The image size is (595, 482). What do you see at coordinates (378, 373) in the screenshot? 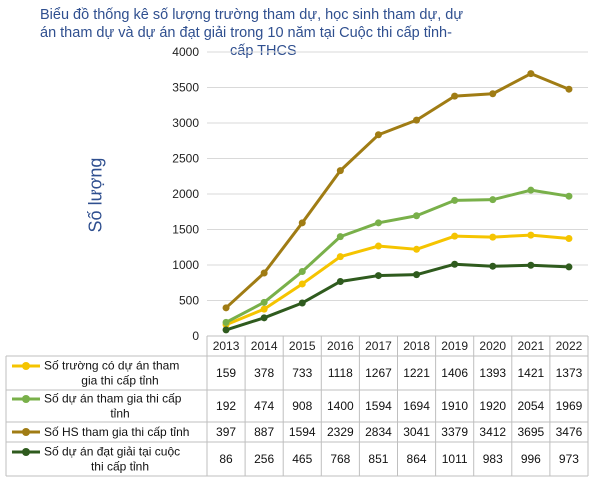
I see `data-label: 1267` at bounding box center [378, 373].